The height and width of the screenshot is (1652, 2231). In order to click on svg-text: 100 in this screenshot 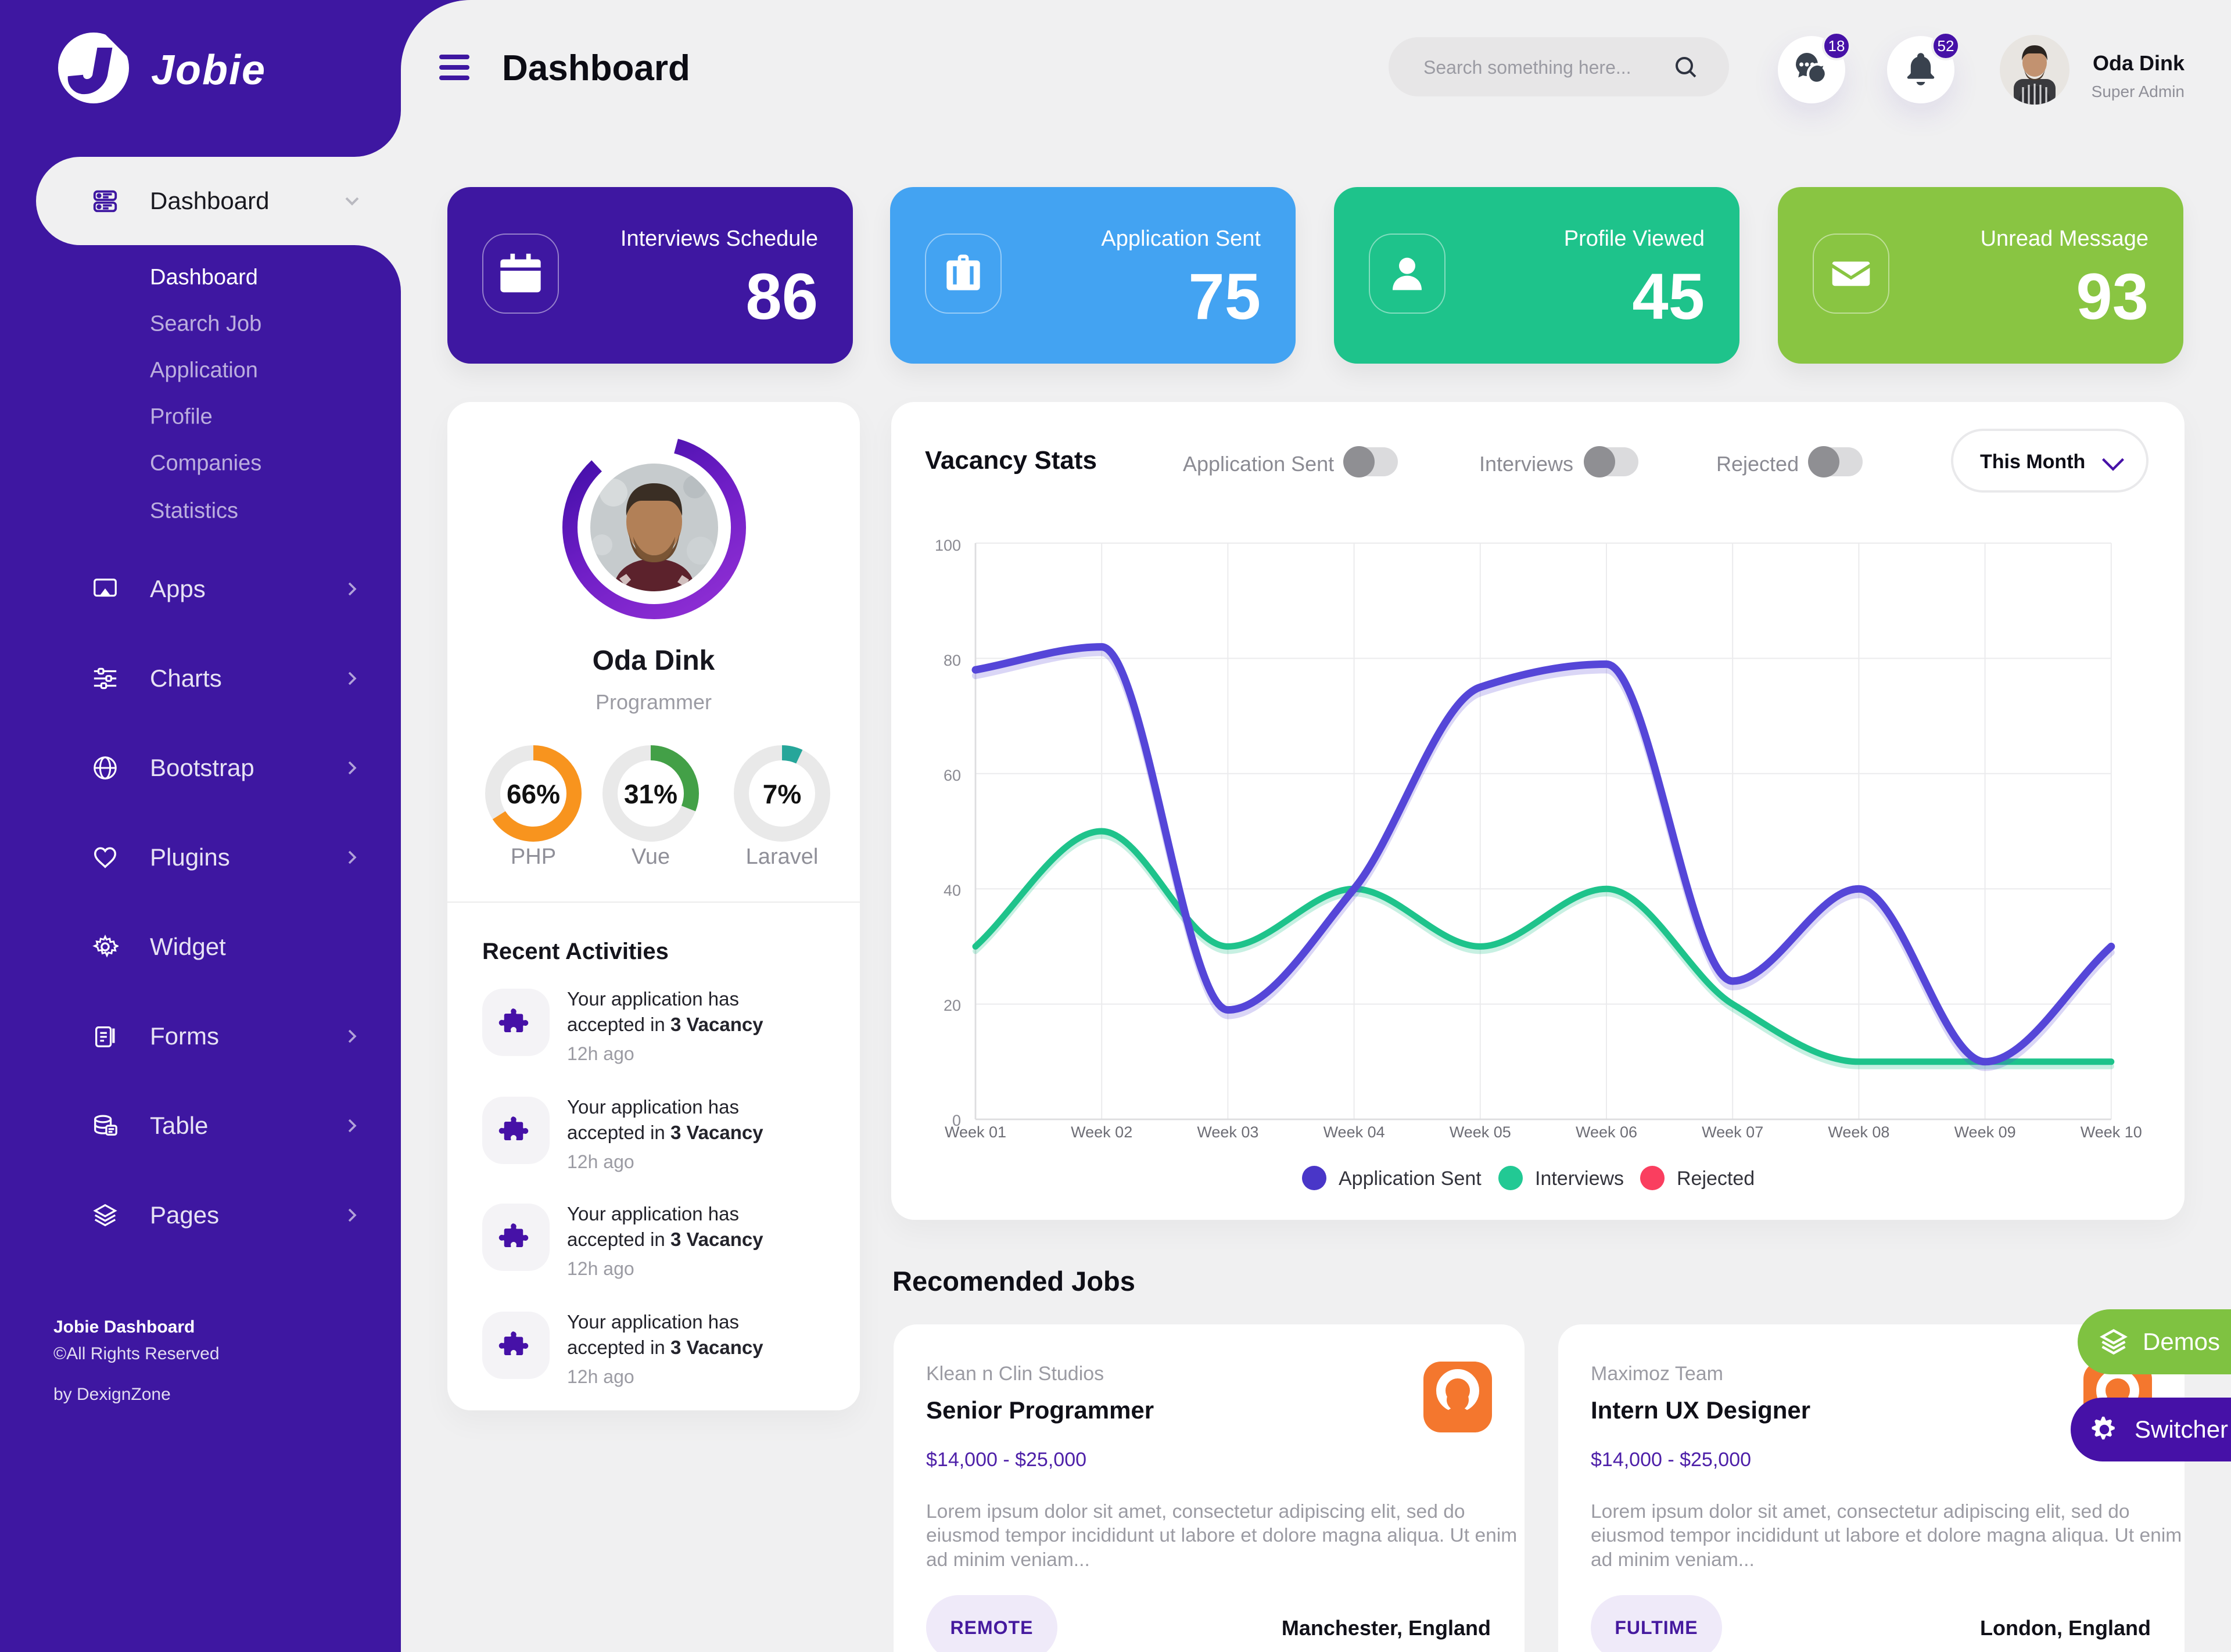, I will do `click(948, 546)`.